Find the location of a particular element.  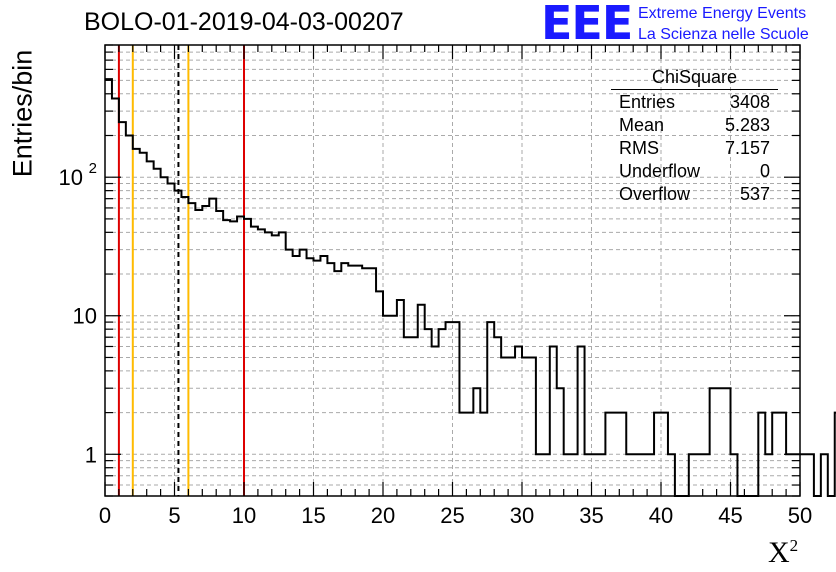

x-tick-label: 35 is located at coordinates (591, 515).